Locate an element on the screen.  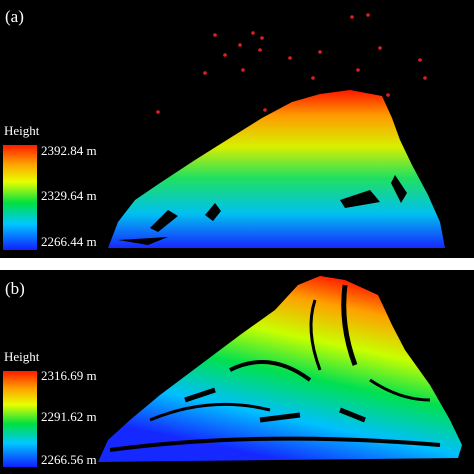
legend-label: 2392.84 m is located at coordinates (69, 150).